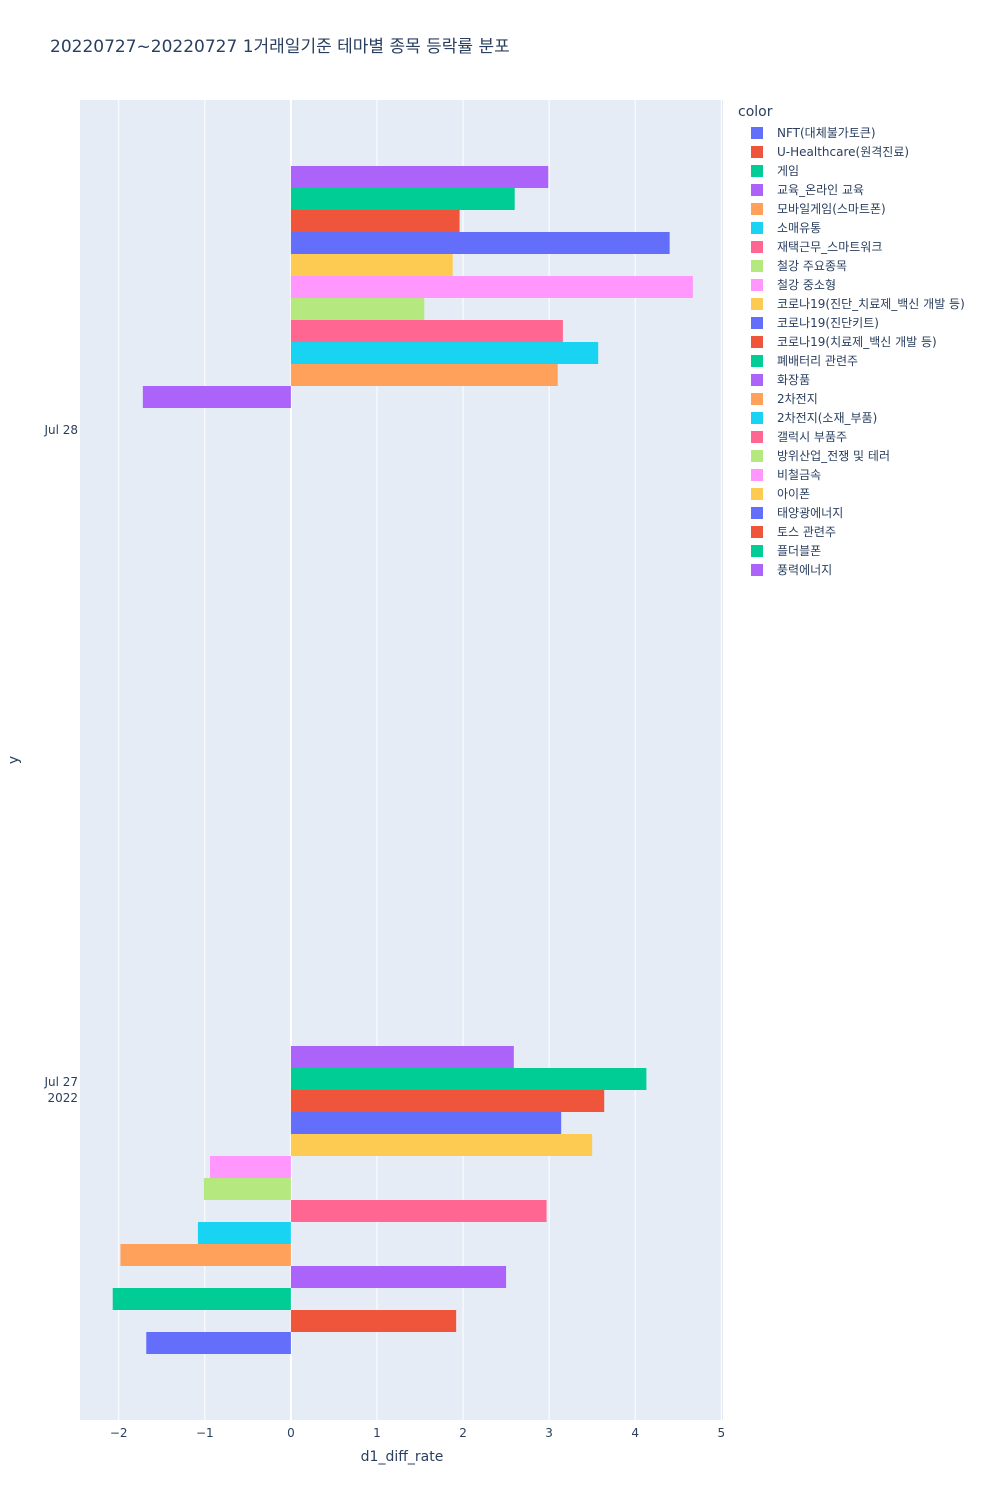 The width and height of the screenshot is (1000, 1500). I want to click on legend-item: 태양광에너지, so click(851, 512).